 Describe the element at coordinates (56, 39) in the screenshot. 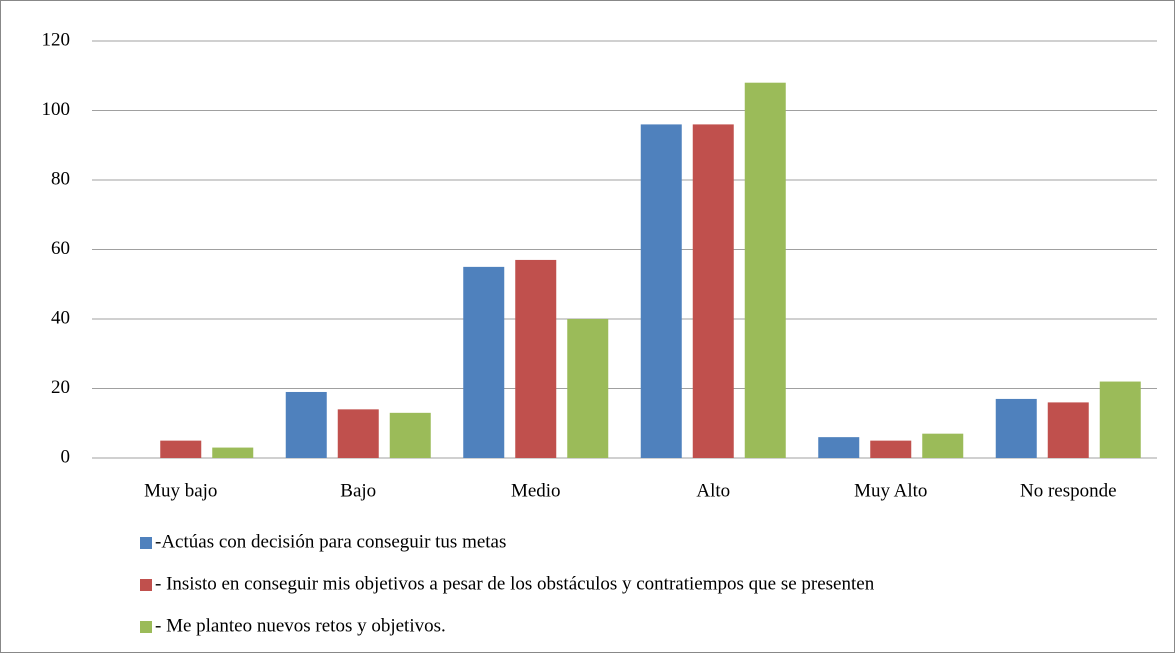

I see `y-tick-label: 120` at that location.